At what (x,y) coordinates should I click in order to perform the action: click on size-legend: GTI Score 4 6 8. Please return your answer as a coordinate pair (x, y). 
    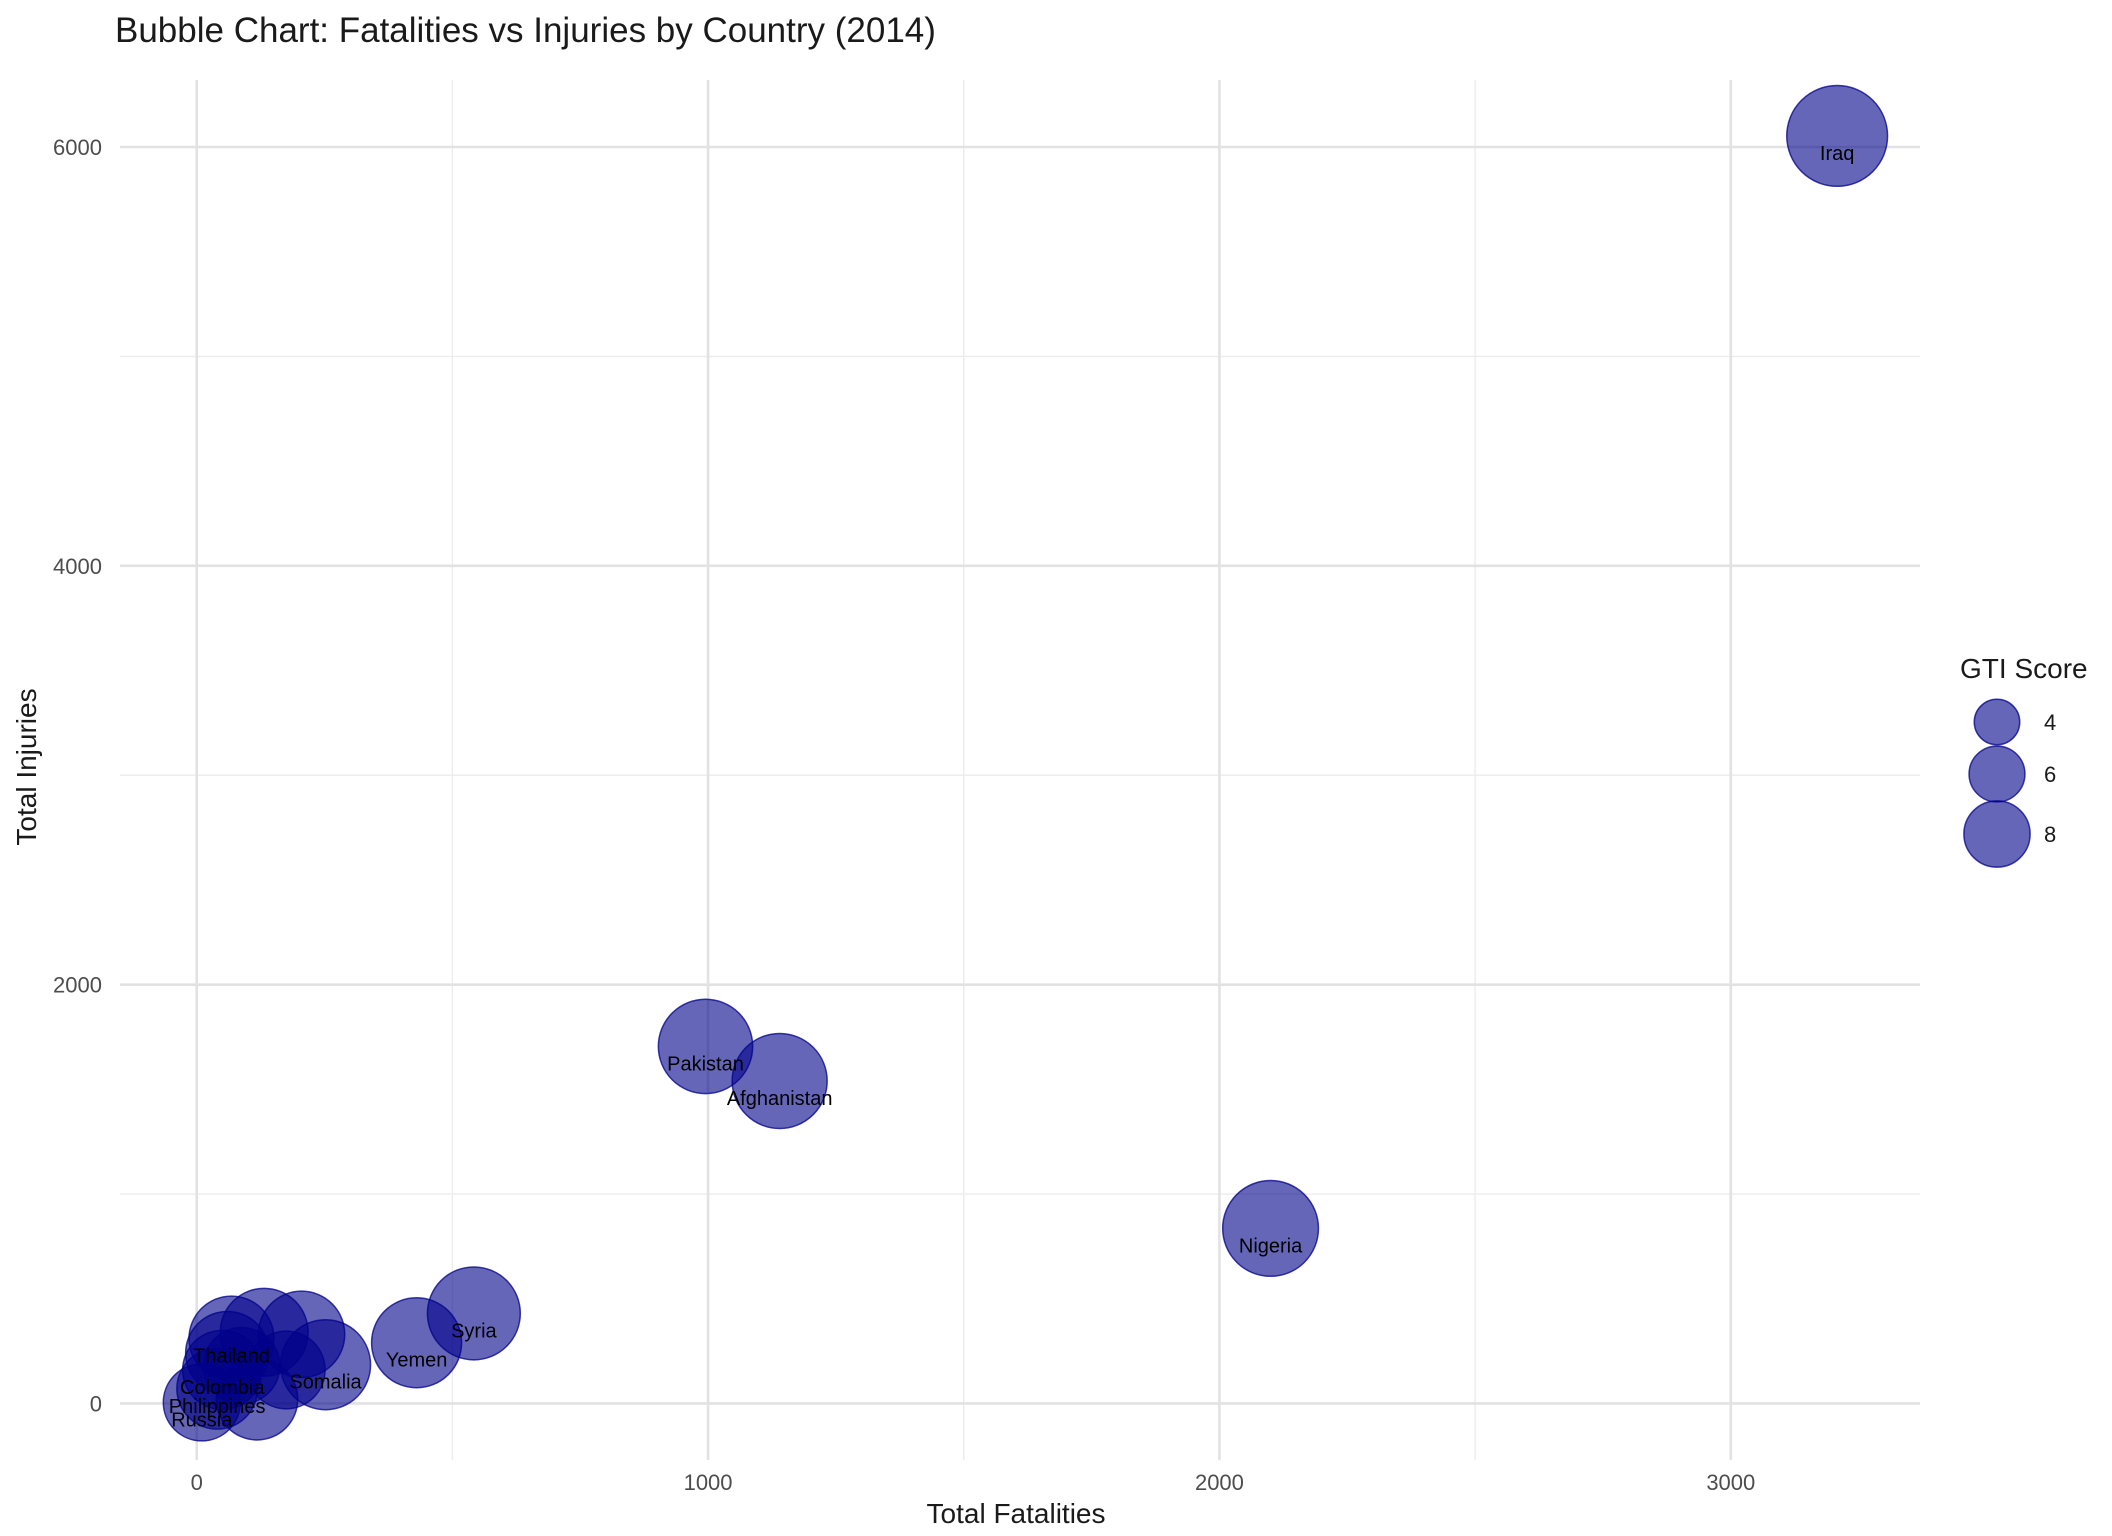
    Looking at the image, I should click on (2024, 760).